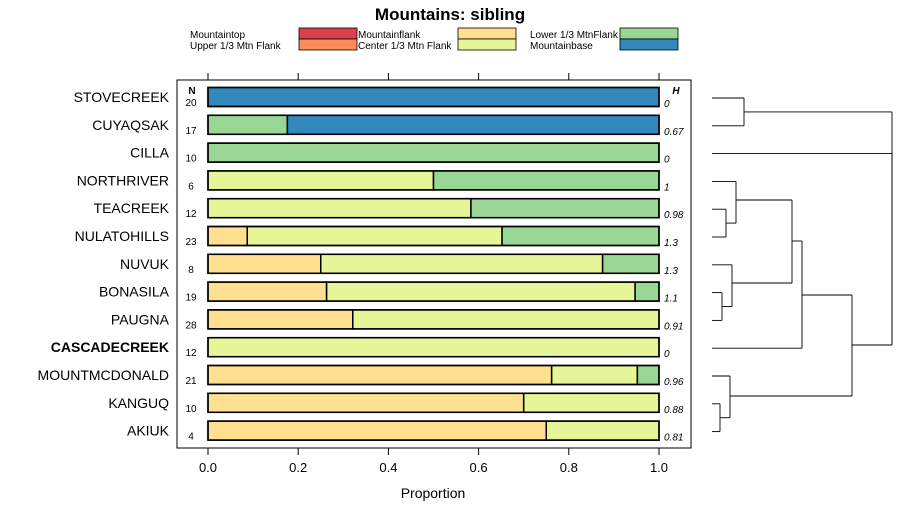  I want to click on row-label: MOUNTMCDONALD, so click(103, 375).